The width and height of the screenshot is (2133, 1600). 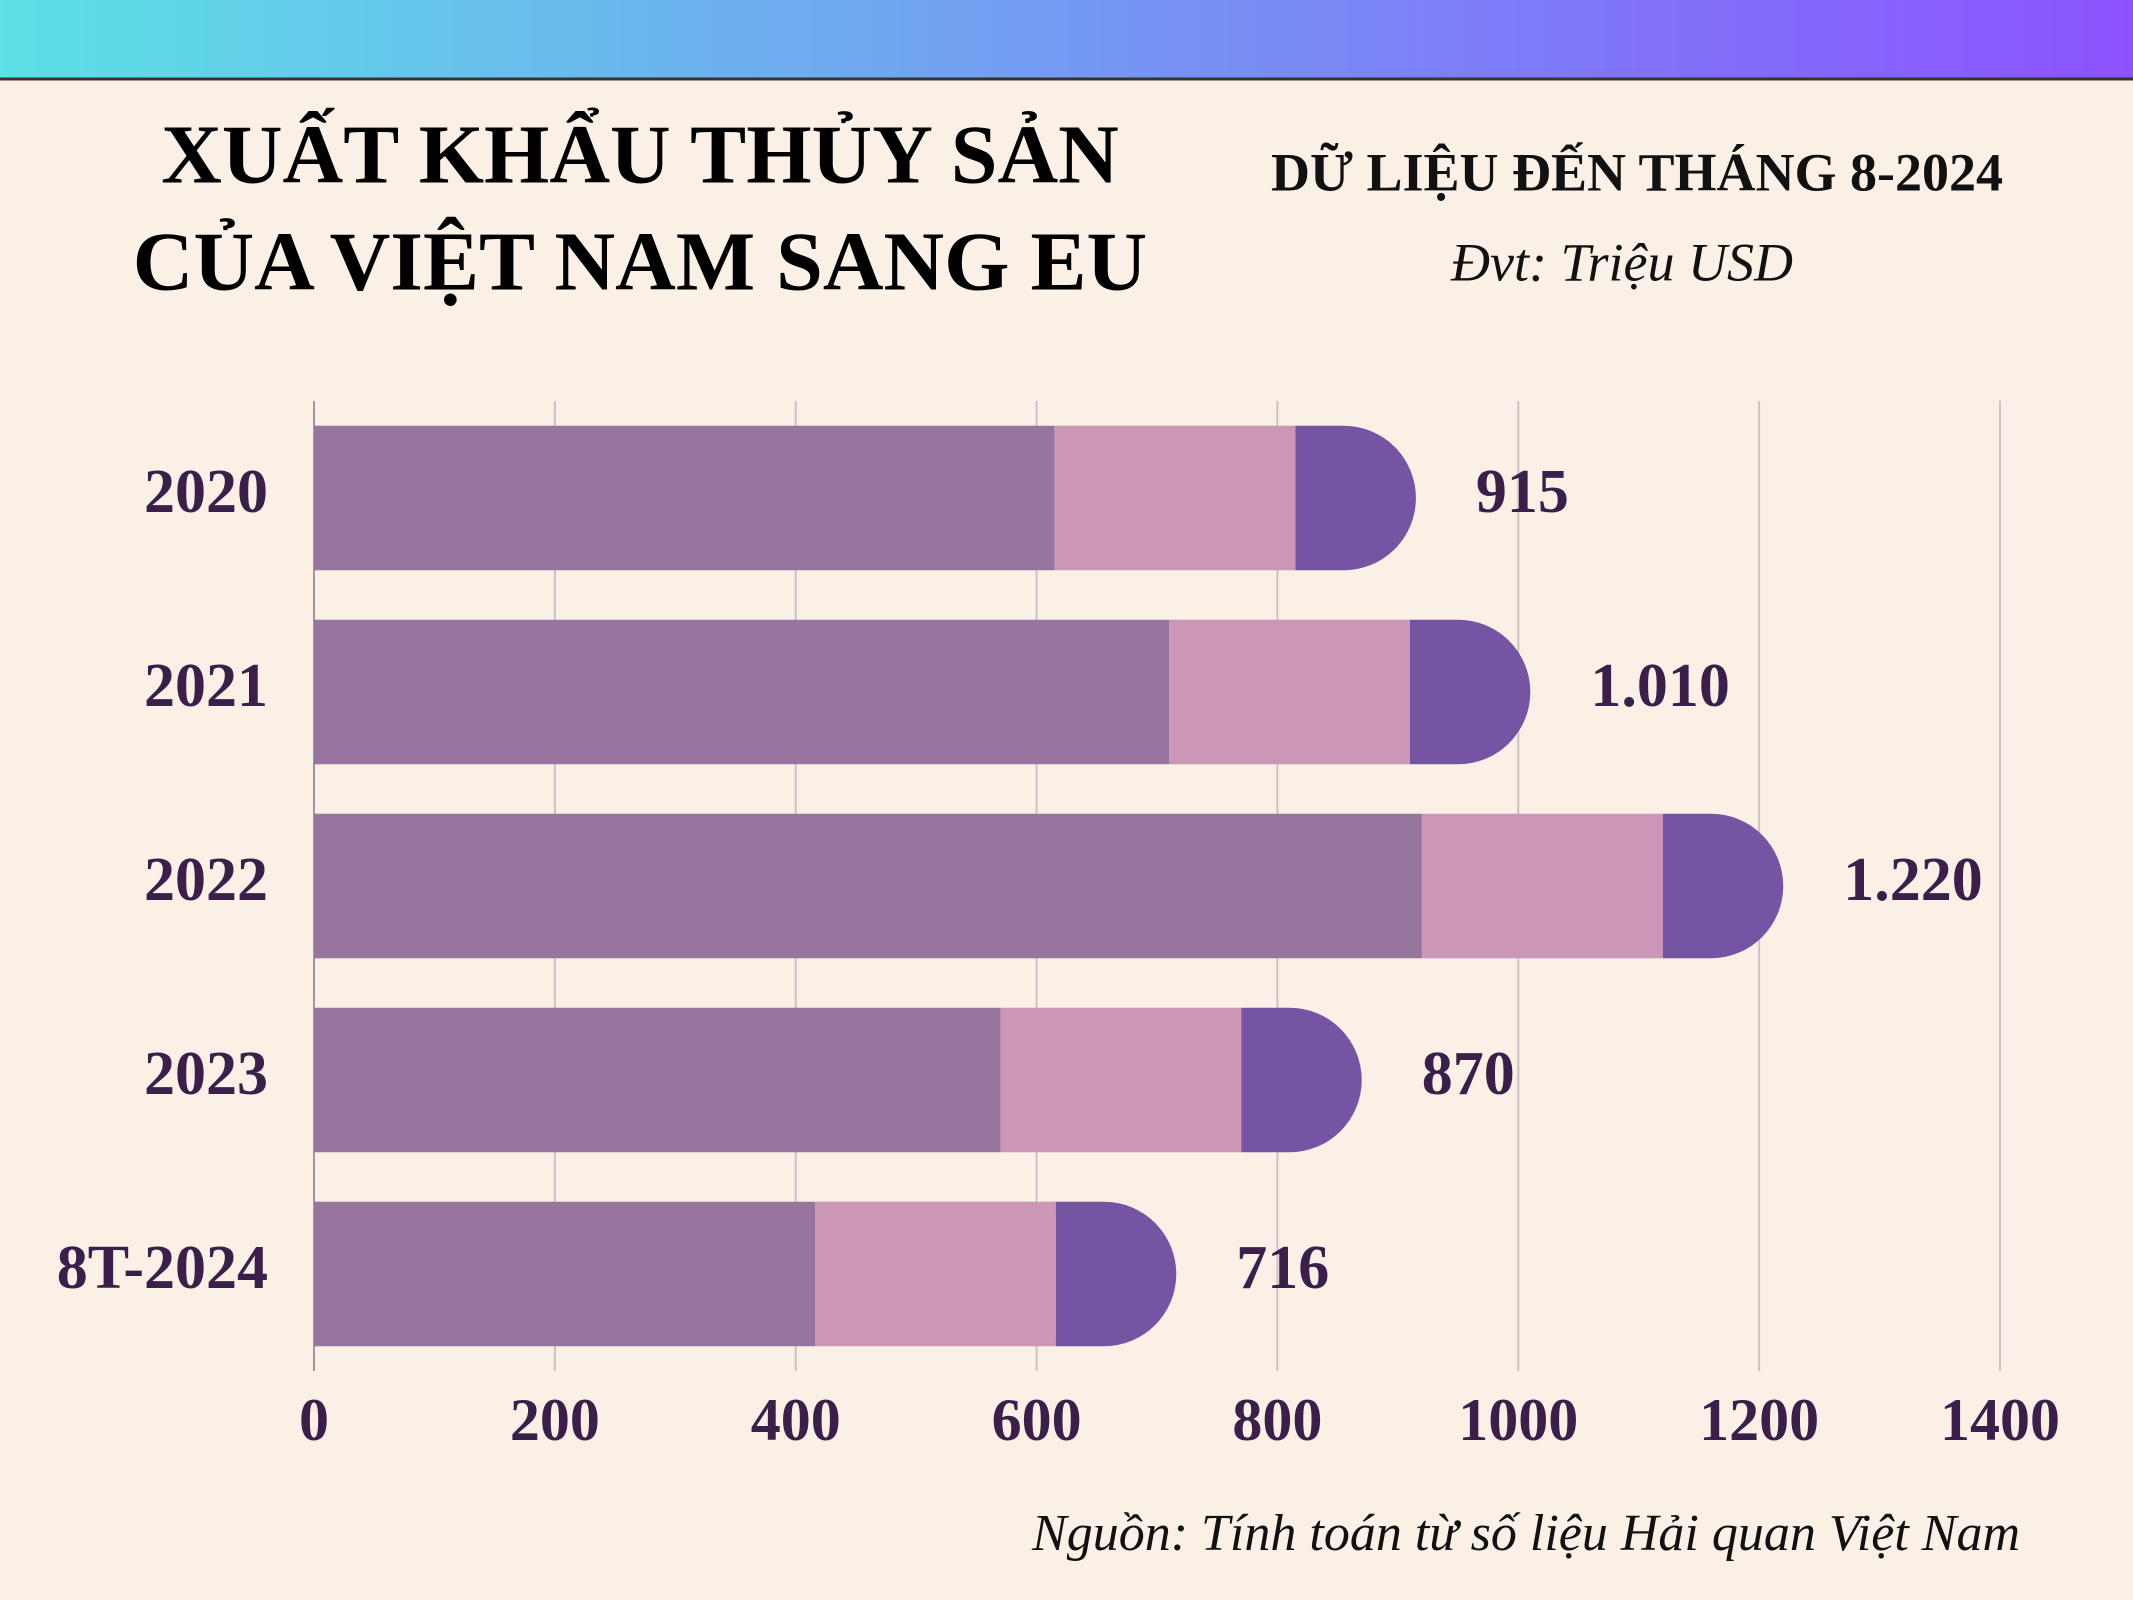 I want to click on y-tick-label: 2022, so click(x=206, y=880).